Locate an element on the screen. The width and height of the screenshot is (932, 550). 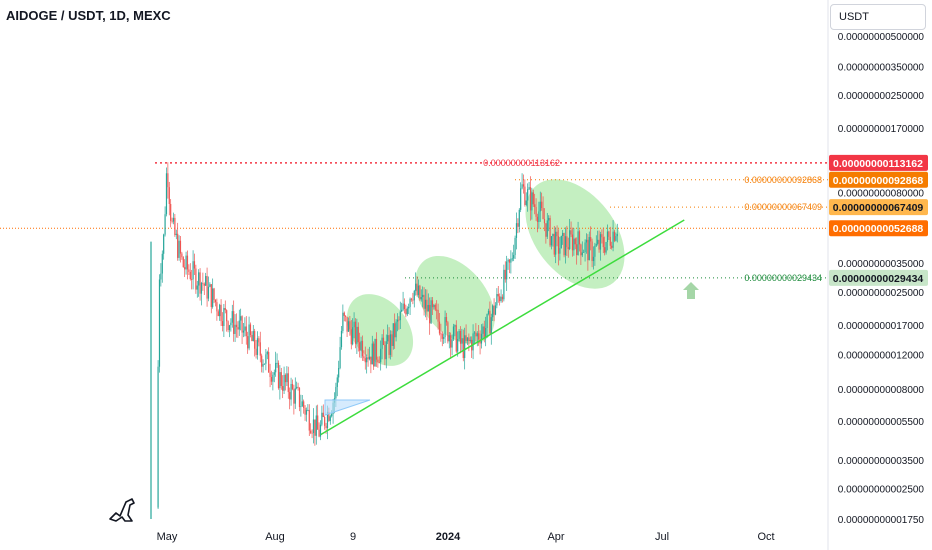
triangle-pattern is located at coordinates (347, 407).